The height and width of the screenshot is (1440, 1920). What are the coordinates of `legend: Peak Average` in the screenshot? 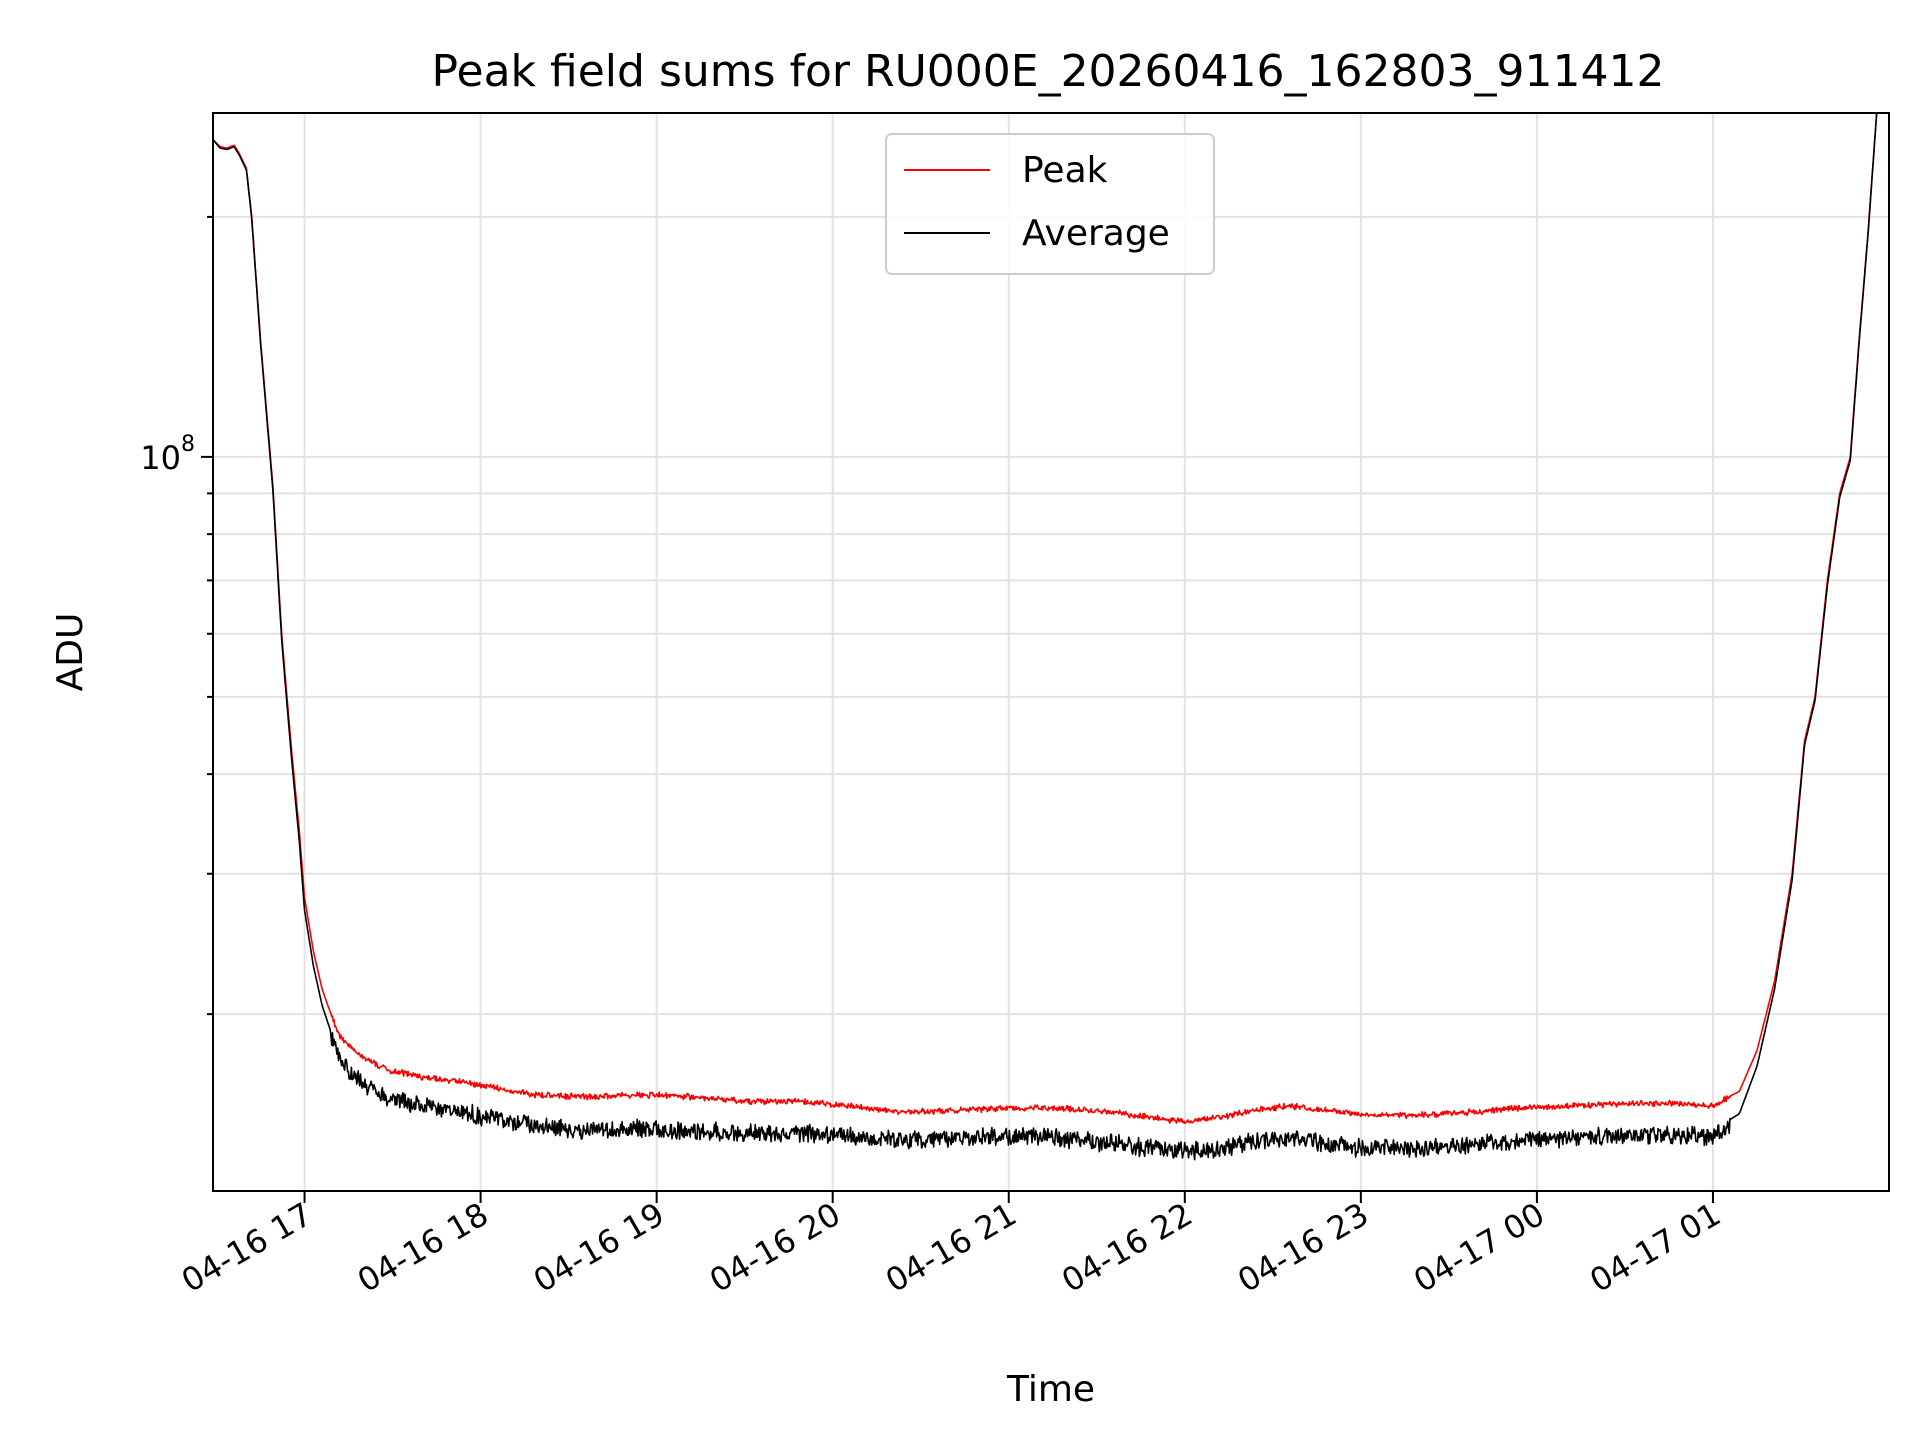 It's located at (1050, 204).